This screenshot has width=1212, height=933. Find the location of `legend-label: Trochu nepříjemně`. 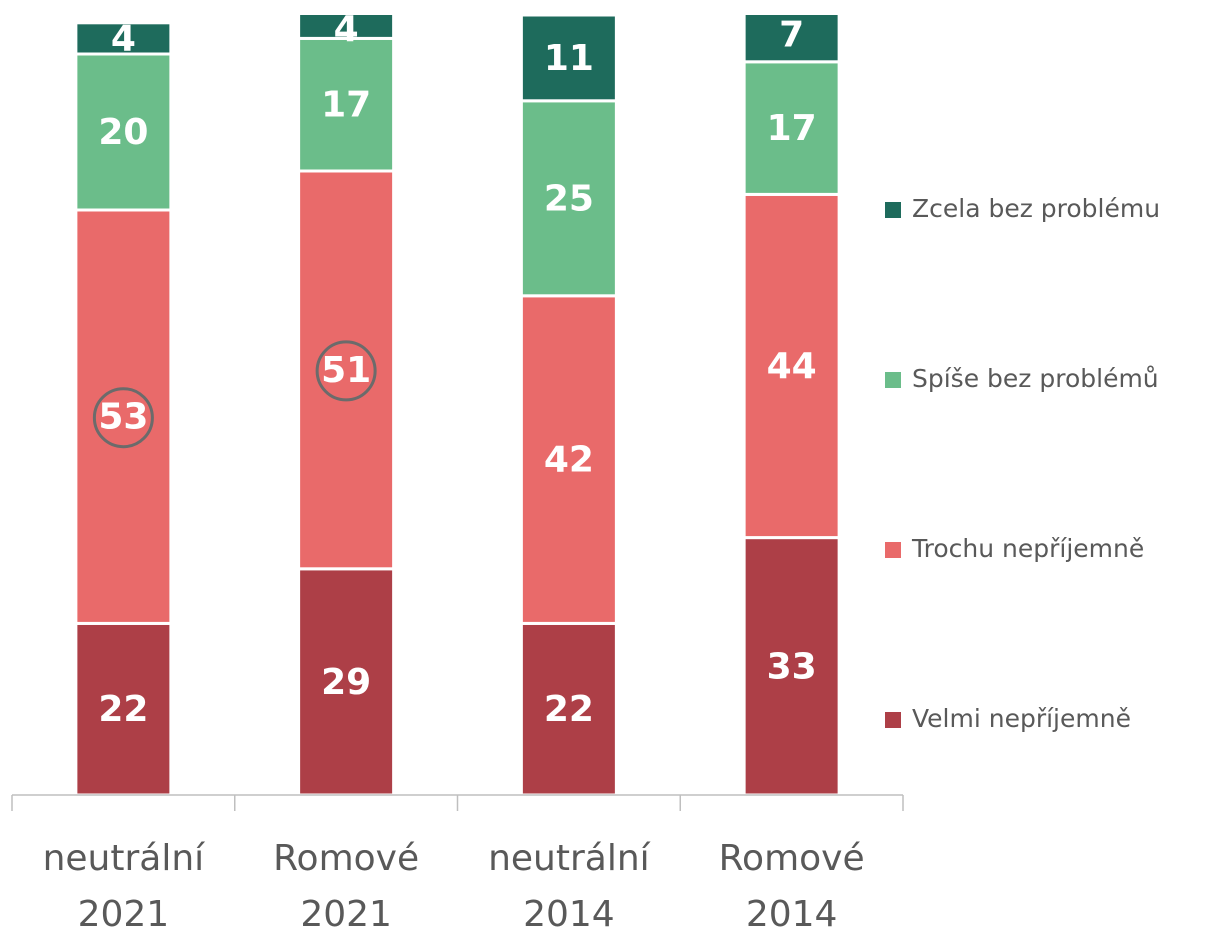

legend-label: Trochu nepříjemně is located at coordinates (1027, 548).